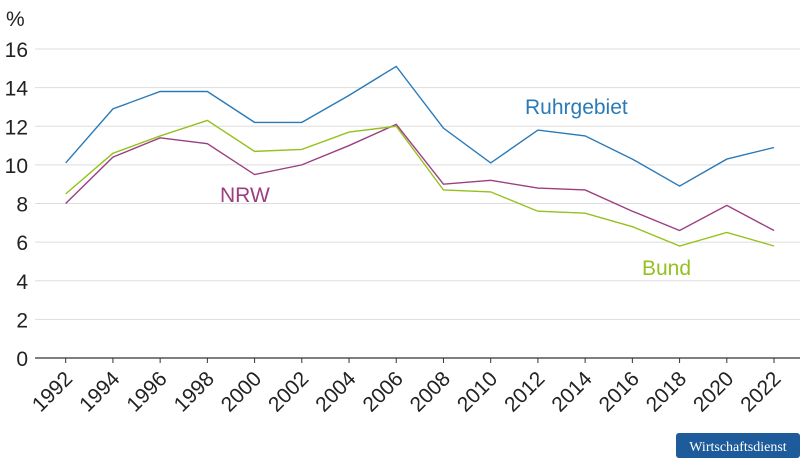 This screenshot has height=463, width=800. What do you see at coordinates (576, 107) in the screenshot?
I see `series-label: Ruhrgebiet` at bounding box center [576, 107].